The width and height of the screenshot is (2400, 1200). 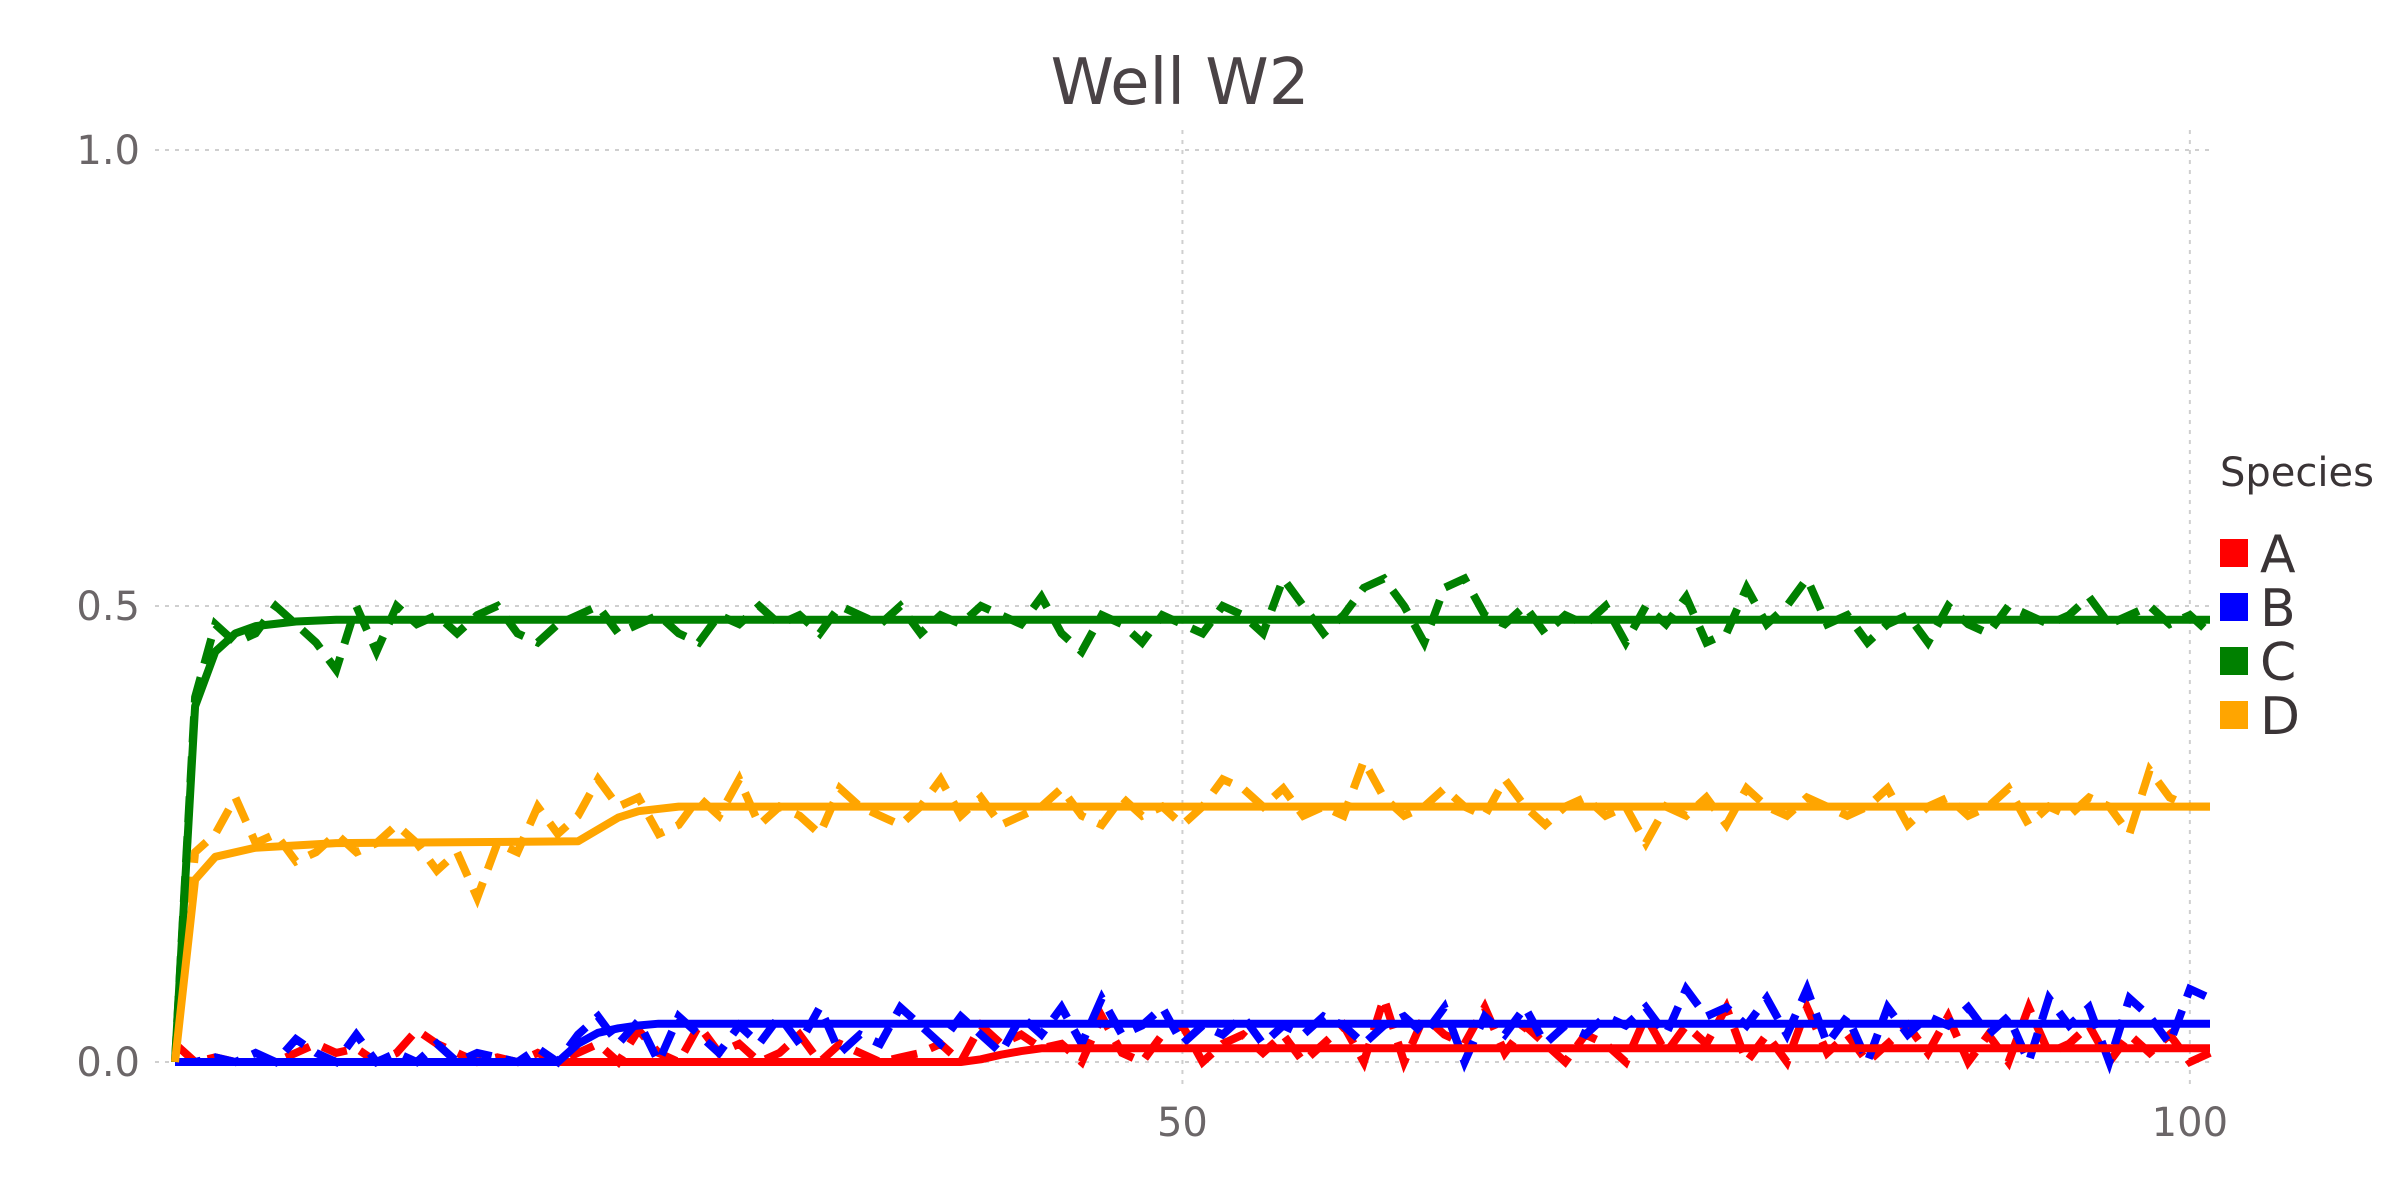 What do you see at coordinates (2234, 553) in the screenshot?
I see `legend-swatch-a` at bounding box center [2234, 553].